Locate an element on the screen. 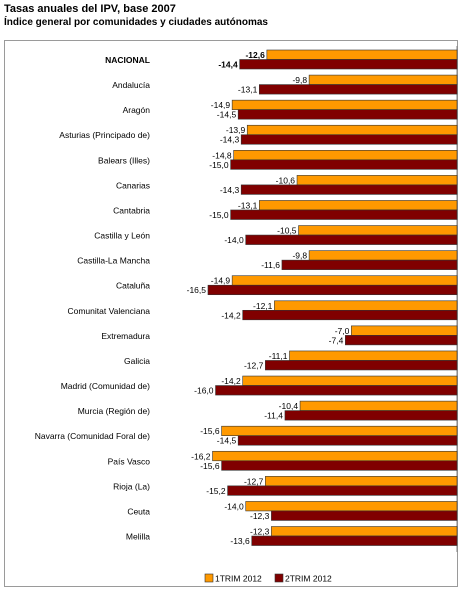  data-label: -14,9 is located at coordinates (221, 105).